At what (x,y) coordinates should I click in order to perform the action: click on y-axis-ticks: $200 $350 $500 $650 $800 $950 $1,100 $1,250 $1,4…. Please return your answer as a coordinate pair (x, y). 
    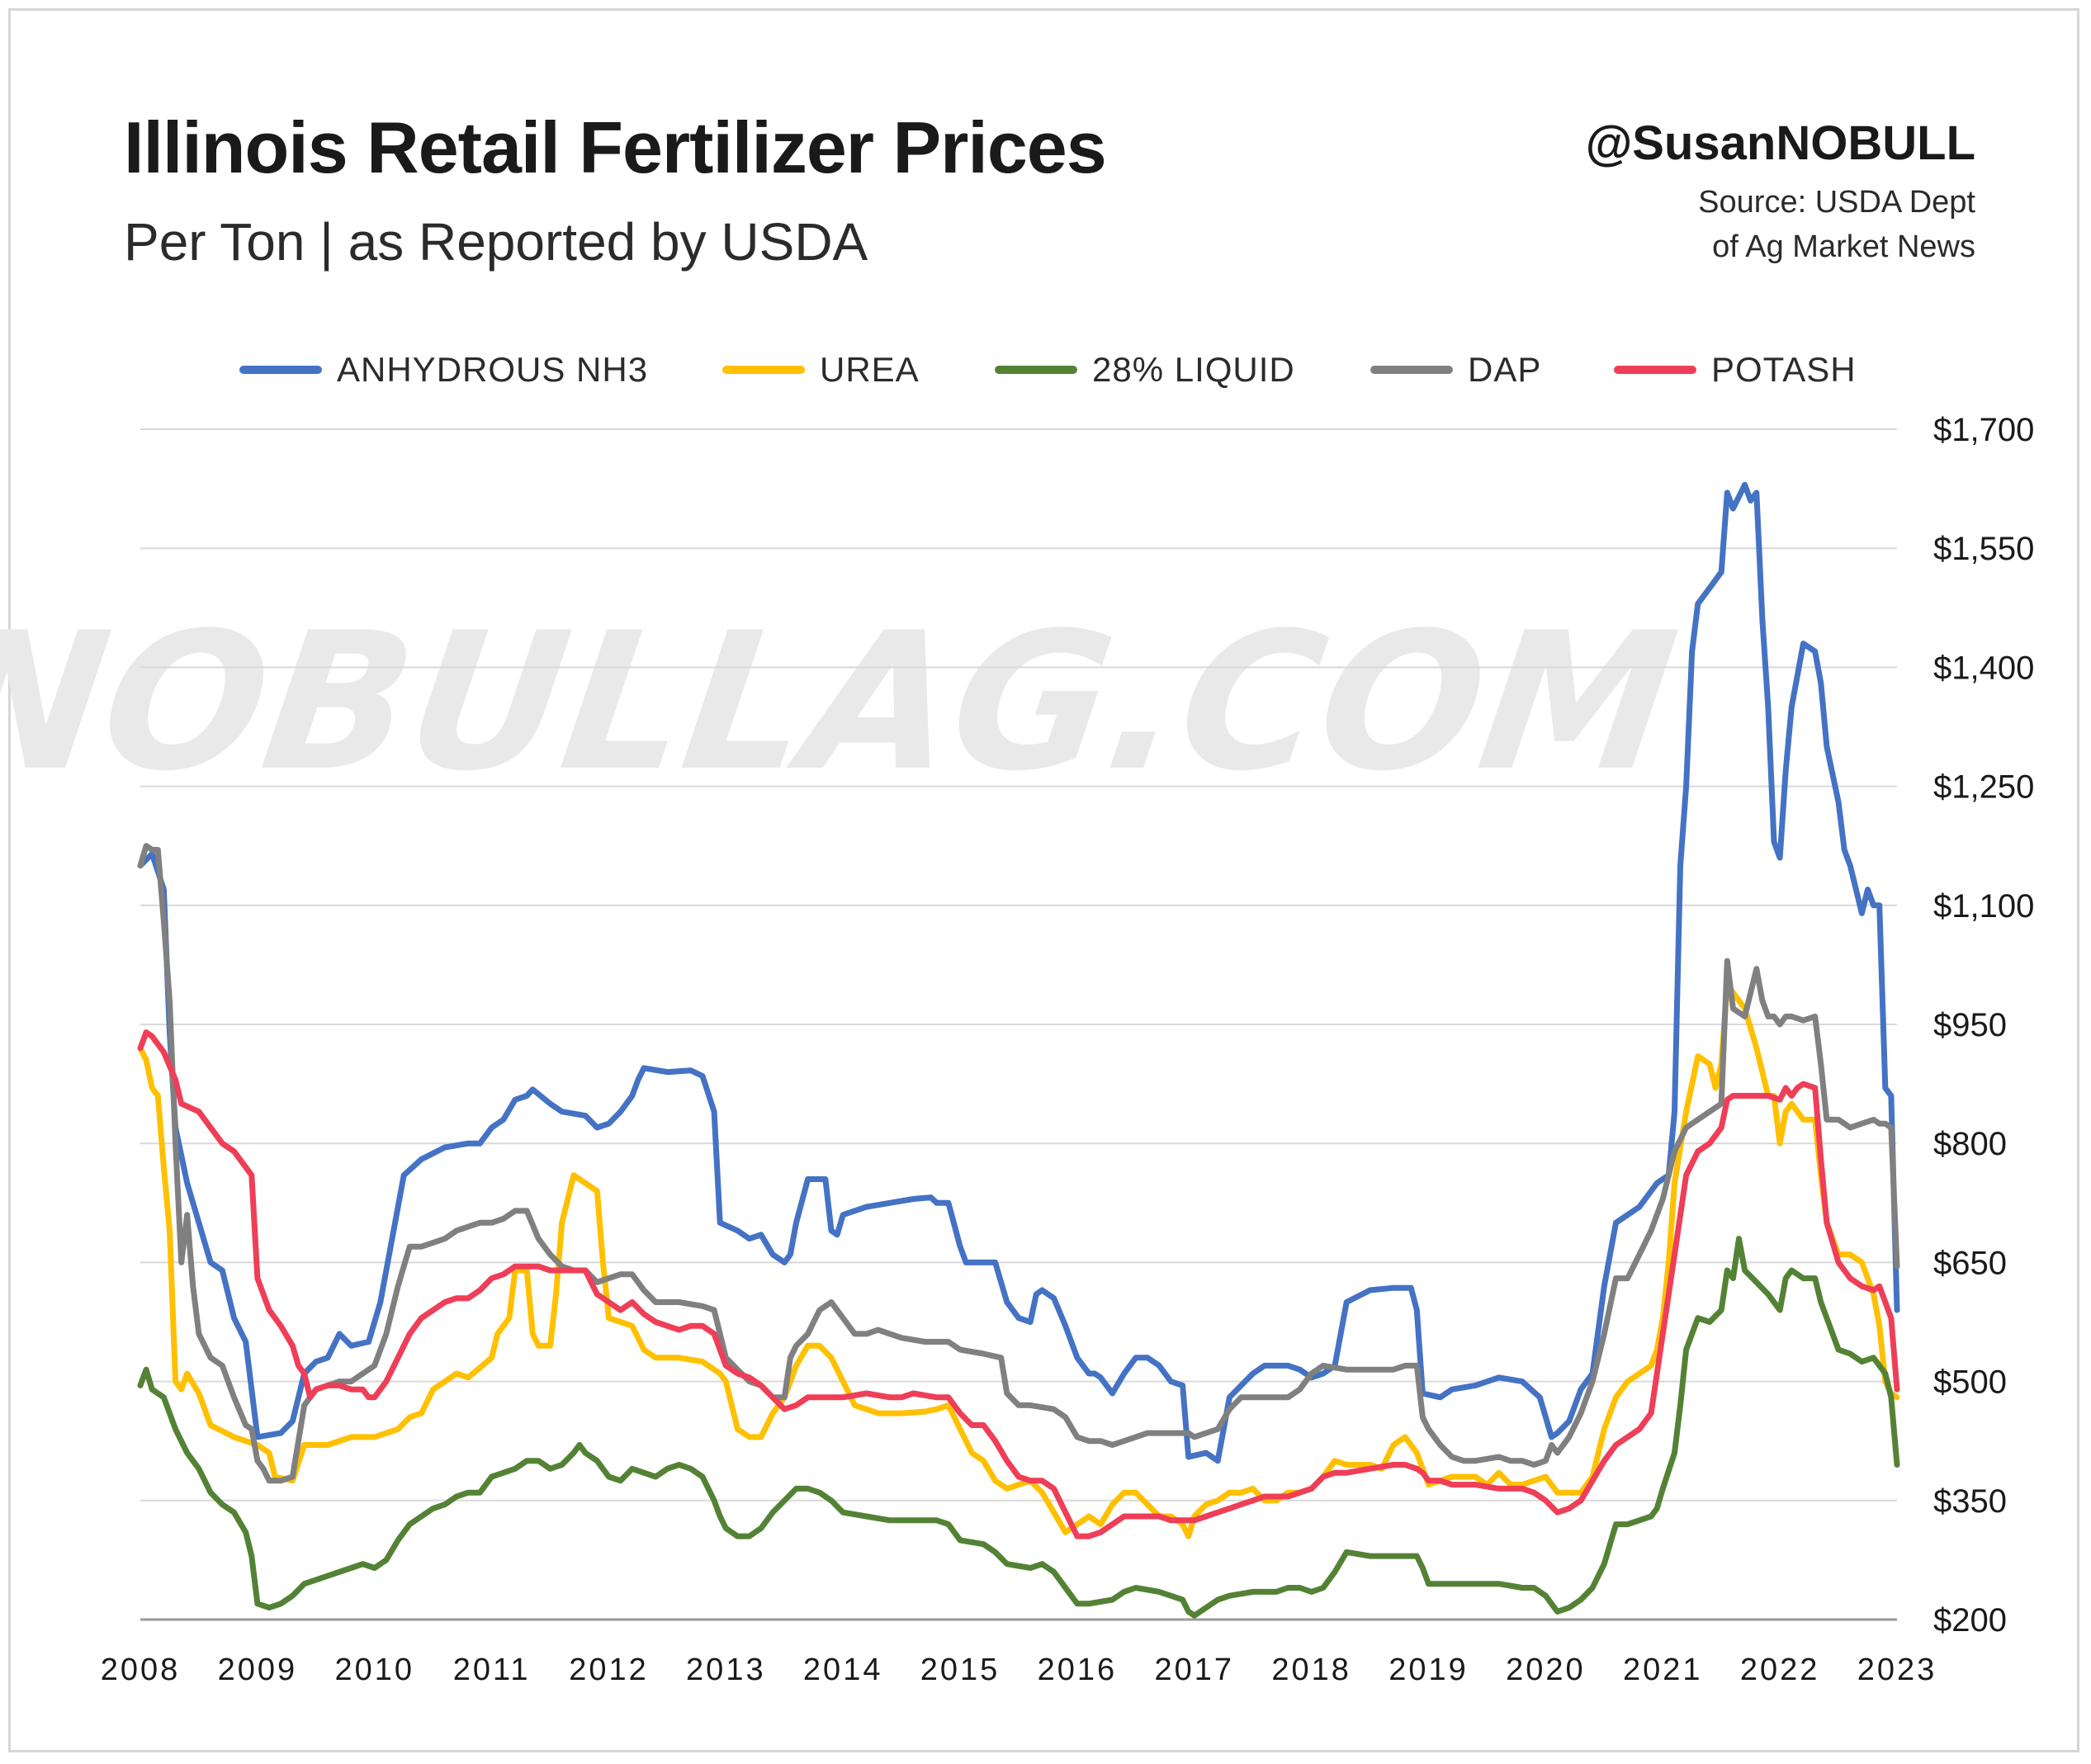
    Looking at the image, I should click on (1984, 1025).